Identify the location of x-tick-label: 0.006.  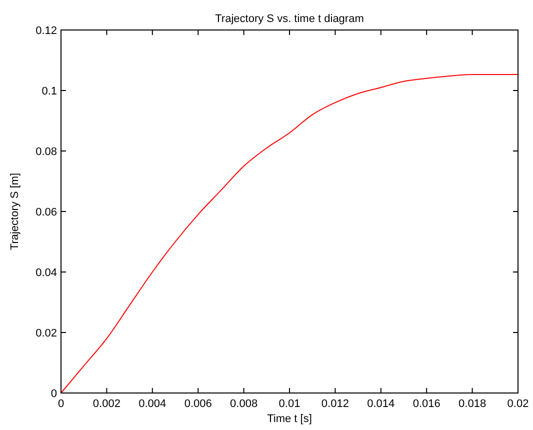
(198, 404).